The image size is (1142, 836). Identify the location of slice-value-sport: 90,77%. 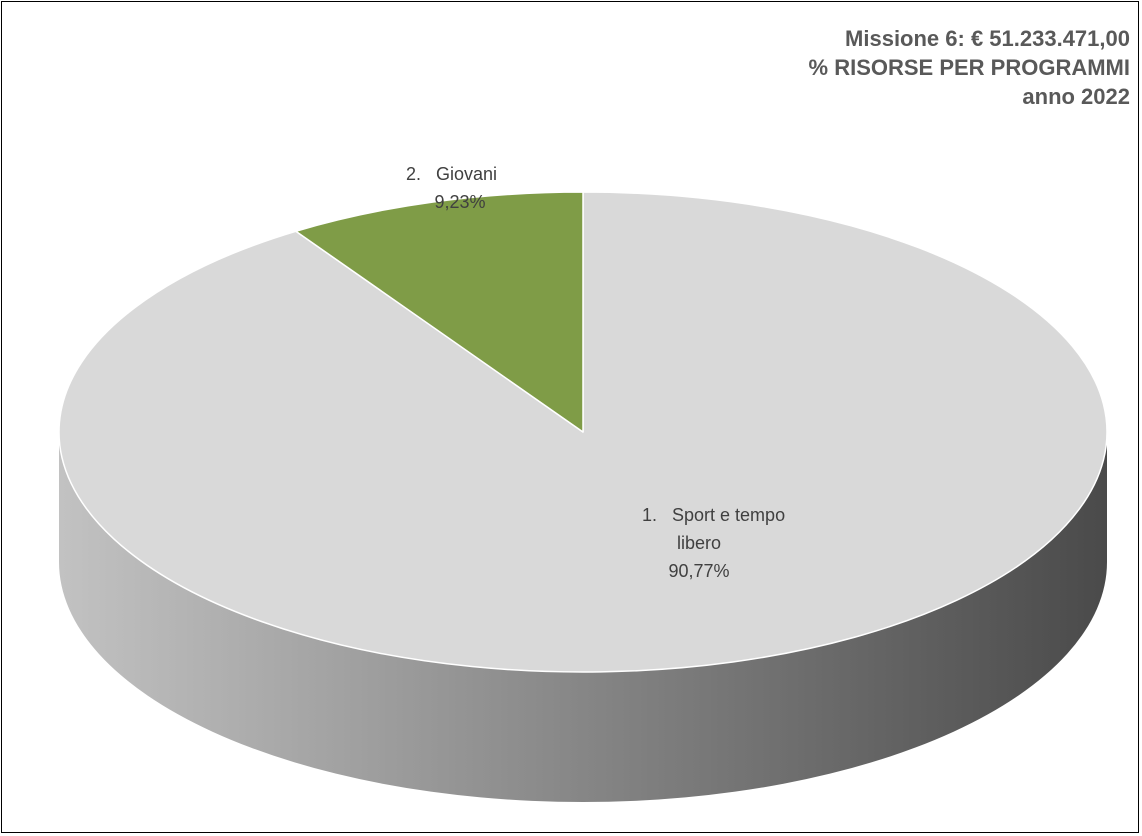
(698, 571).